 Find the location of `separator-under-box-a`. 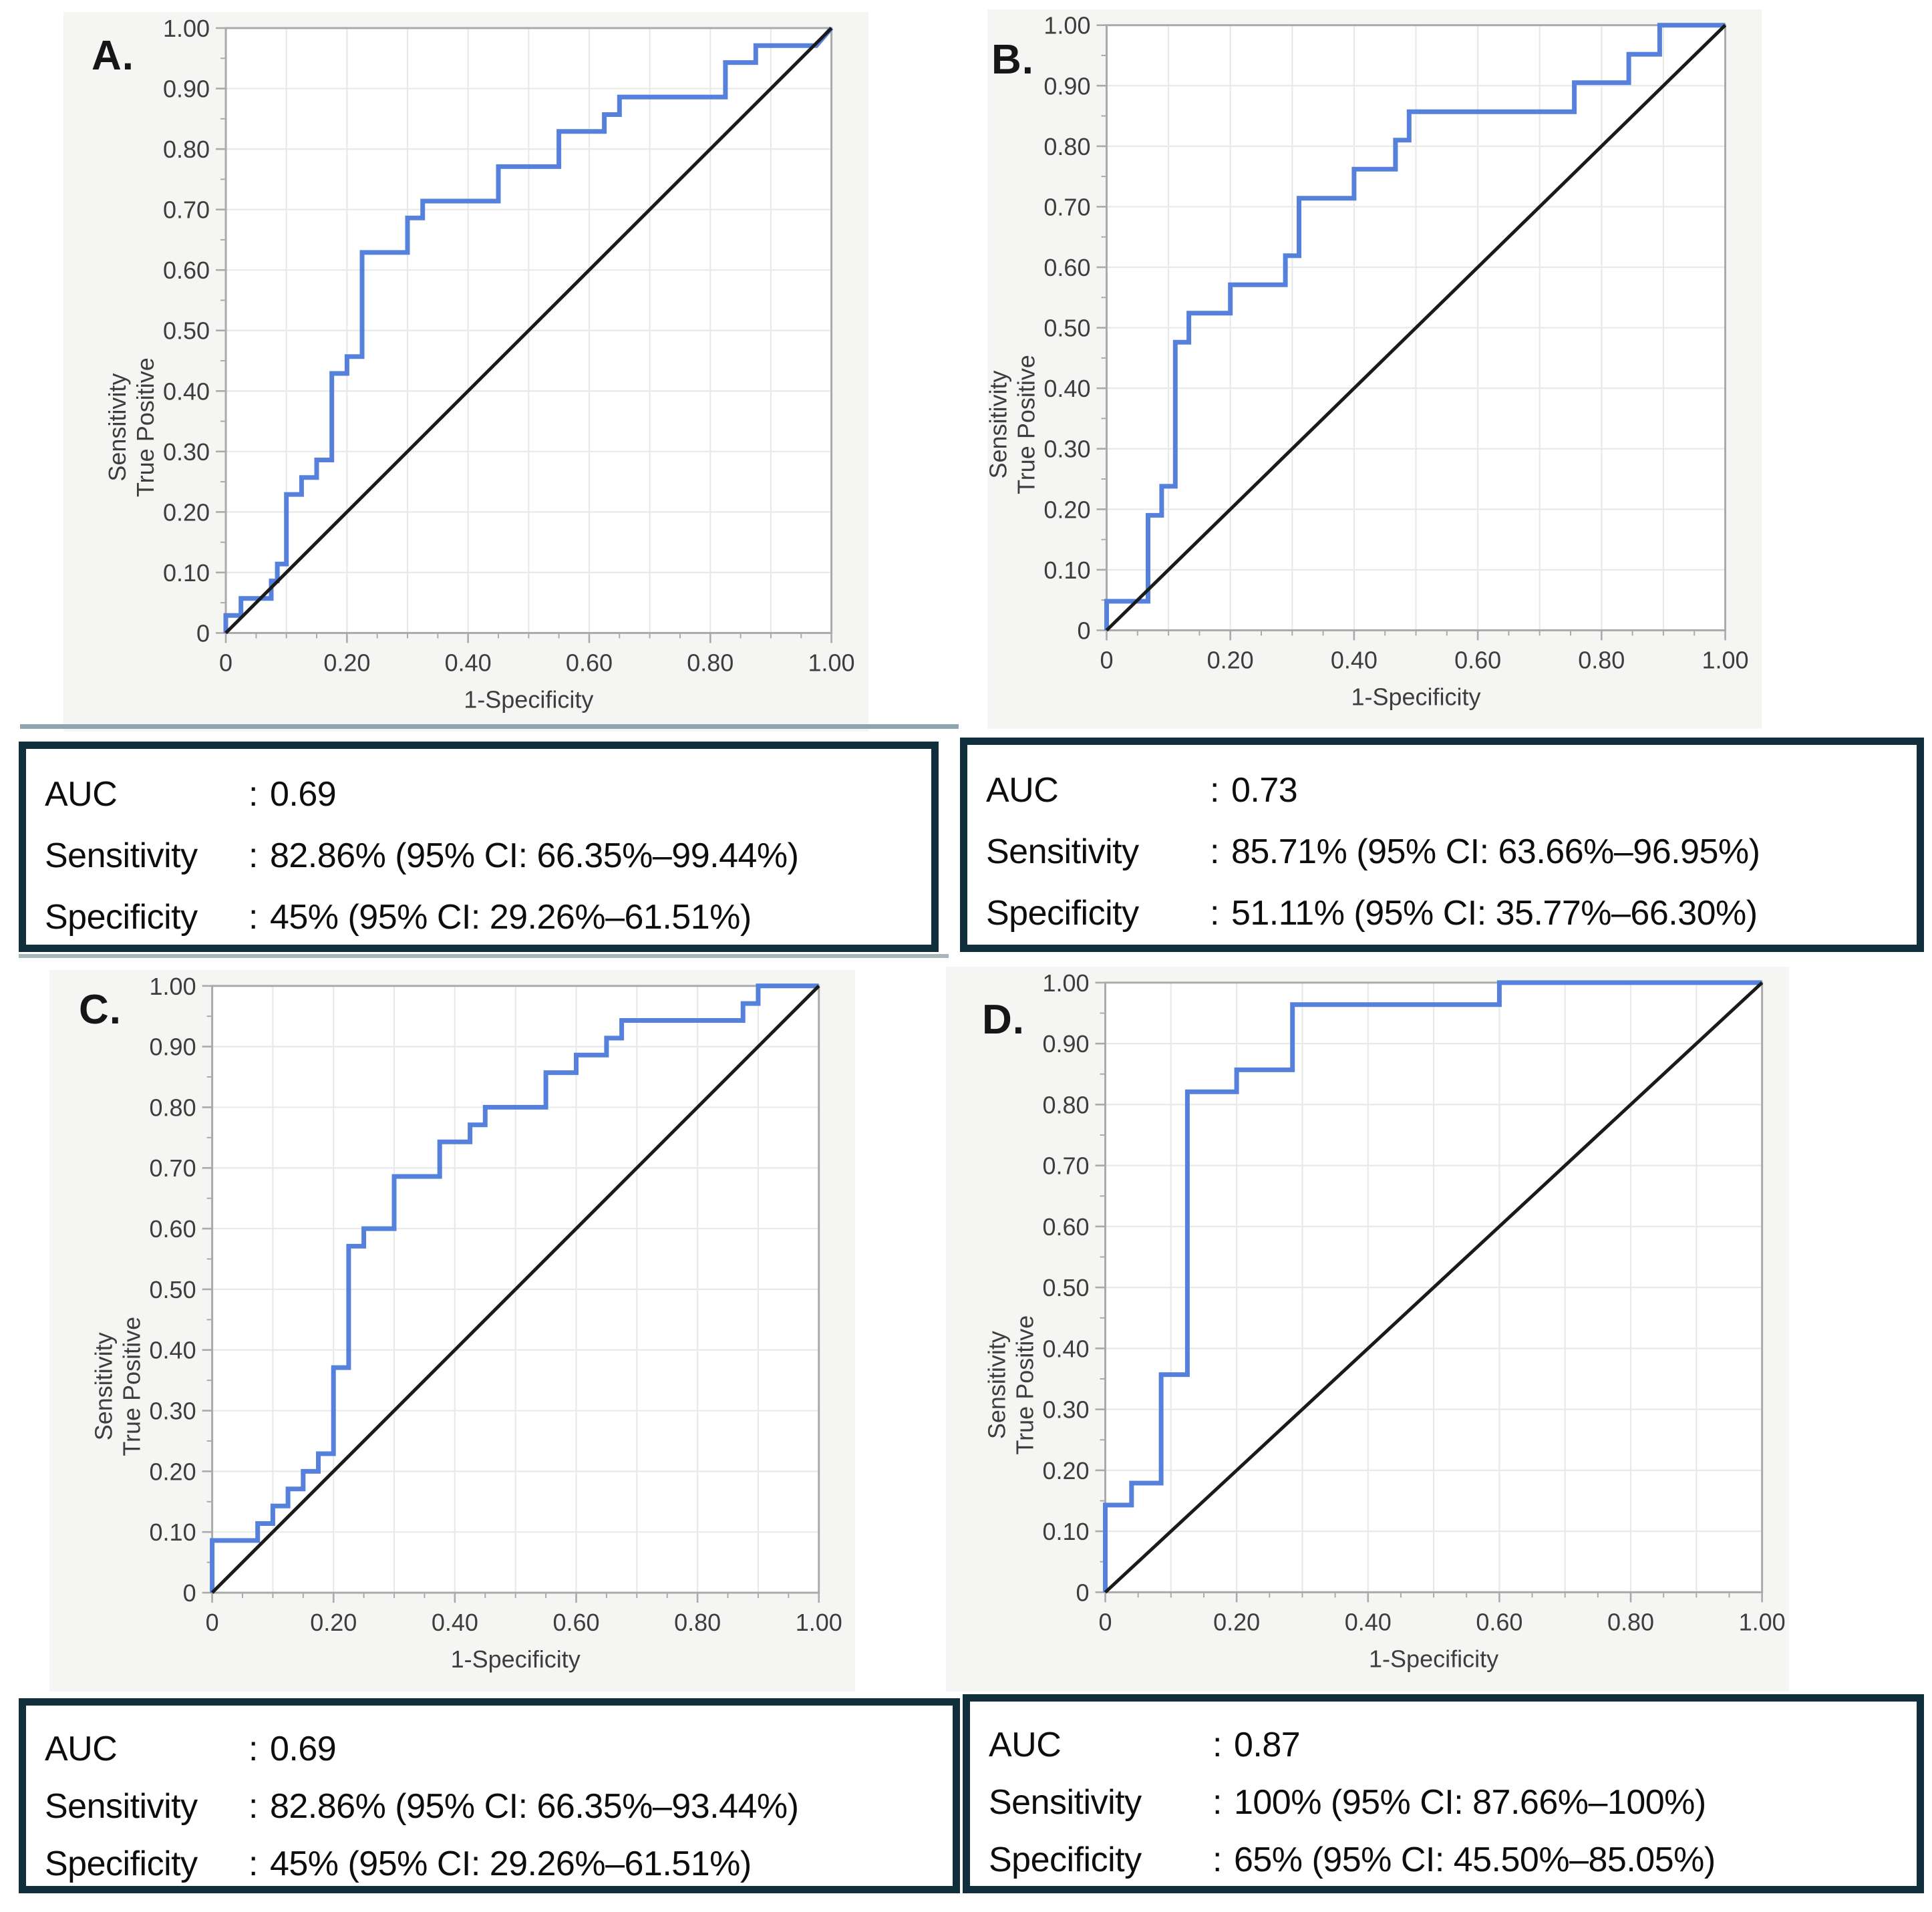

separator-under-box-a is located at coordinates (484, 956).